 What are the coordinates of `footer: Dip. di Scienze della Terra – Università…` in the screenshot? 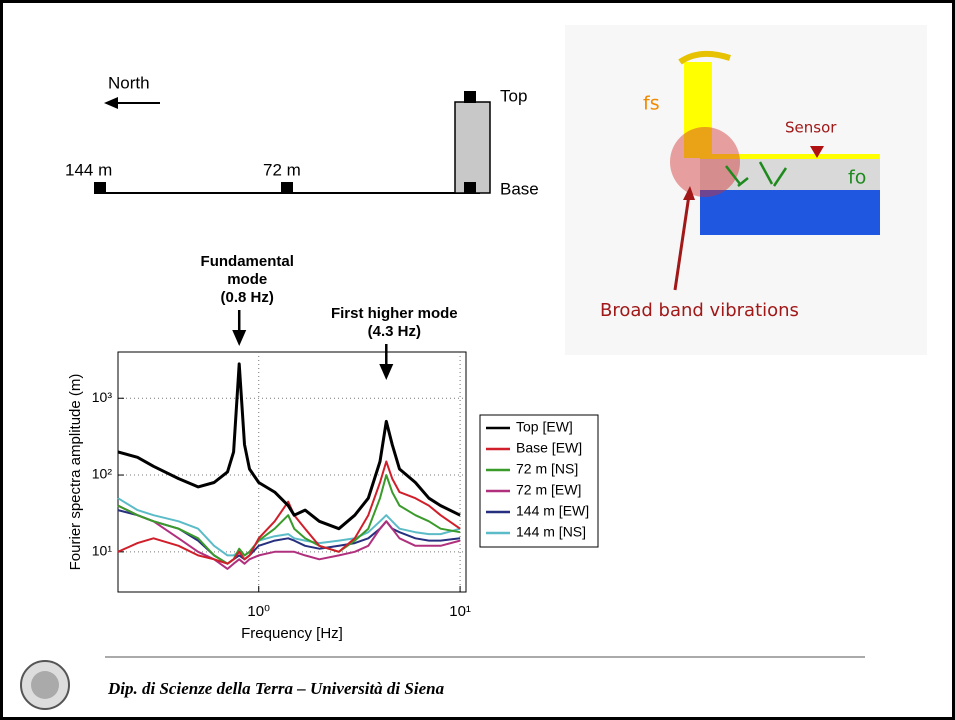 It's located at (442, 683).